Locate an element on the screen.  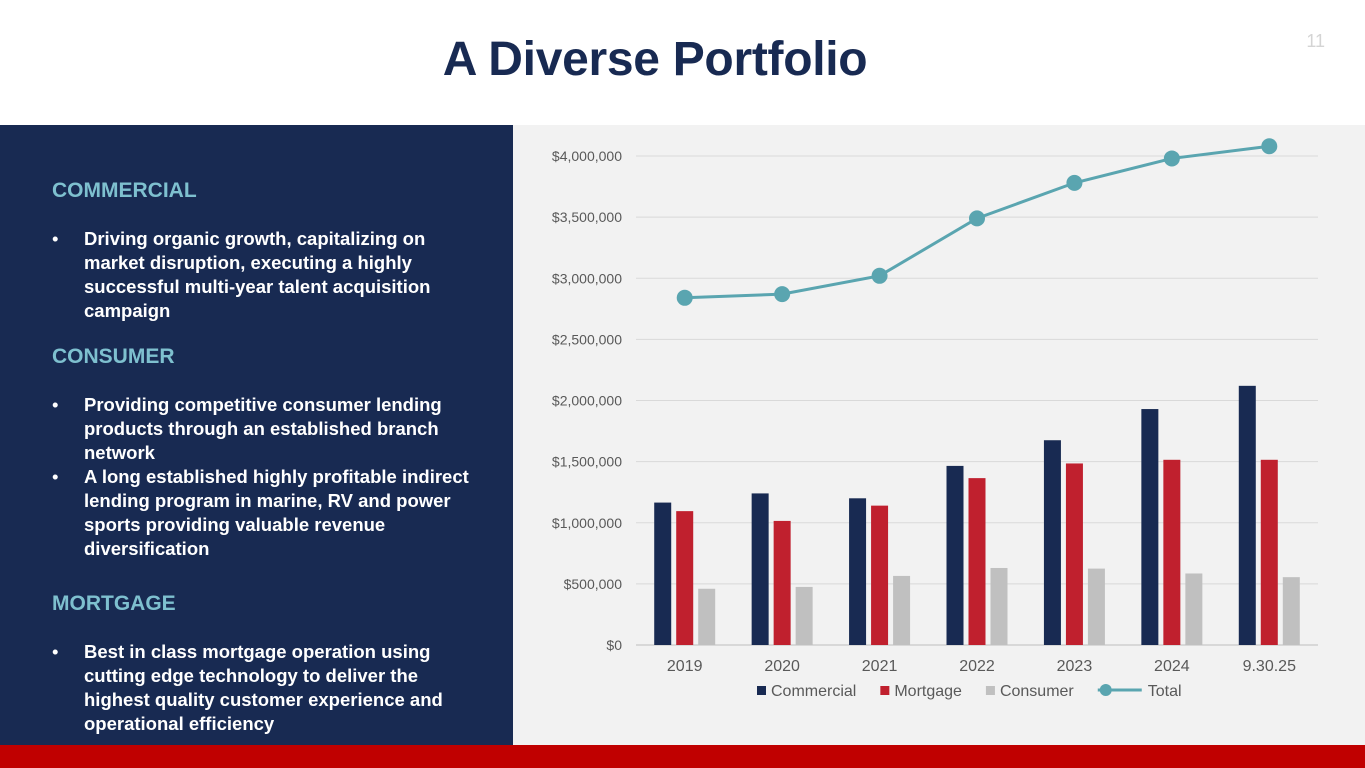
x-tick-label: 2021 is located at coordinates (880, 666).